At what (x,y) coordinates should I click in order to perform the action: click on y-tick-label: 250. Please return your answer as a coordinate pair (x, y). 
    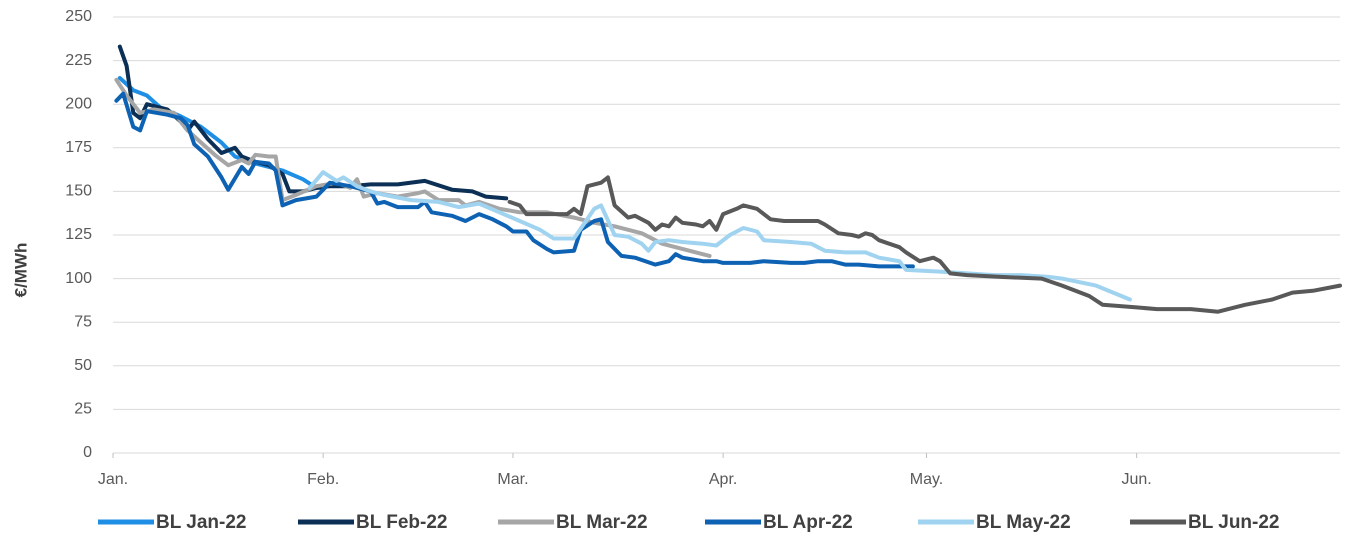
    Looking at the image, I should click on (78, 16).